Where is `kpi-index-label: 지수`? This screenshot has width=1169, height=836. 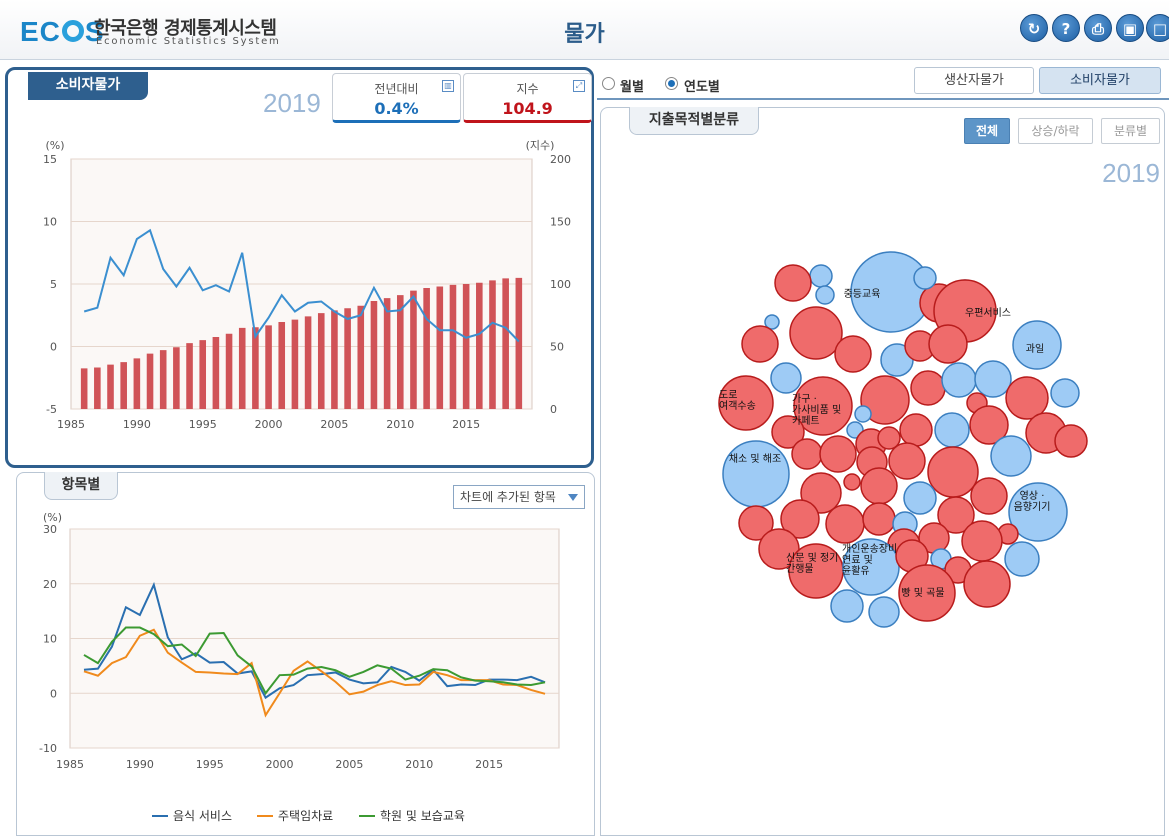 kpi-index-label: 지수 is located at coordinates (527, 89).